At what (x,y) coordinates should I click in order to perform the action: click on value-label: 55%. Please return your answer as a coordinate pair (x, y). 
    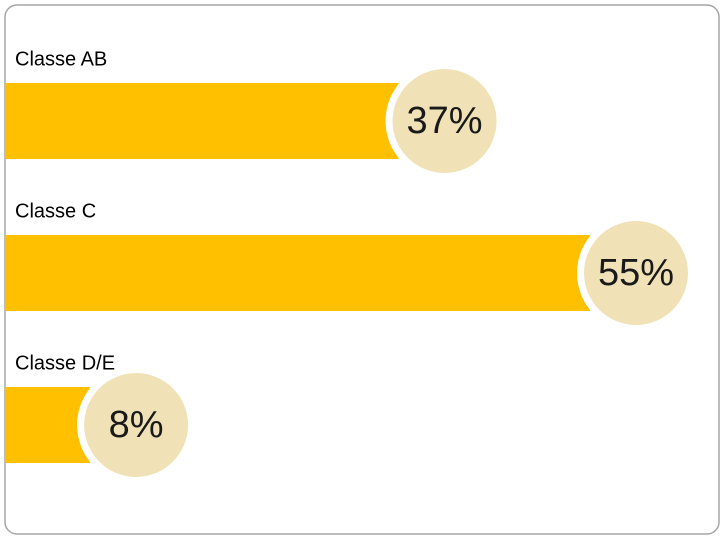
    Looking at the image, I should click on (636, 273).